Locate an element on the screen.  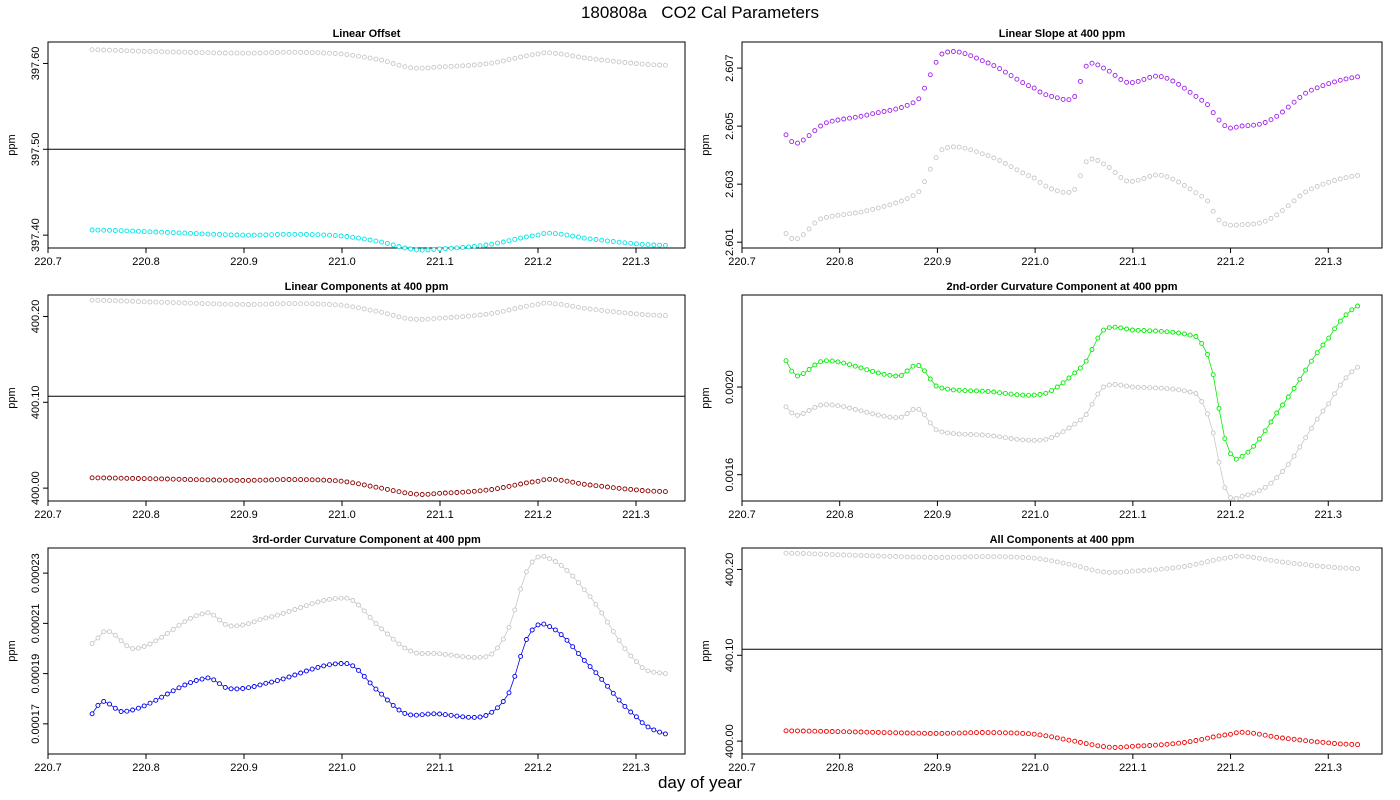
y-tick-label: 400.00 is located at coordinates (36, 488).